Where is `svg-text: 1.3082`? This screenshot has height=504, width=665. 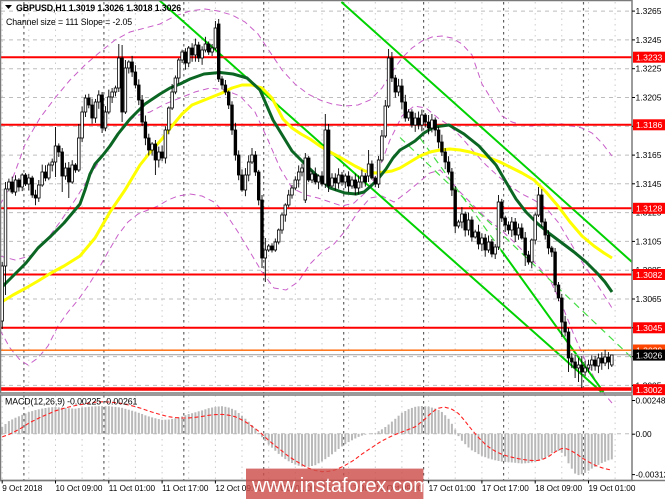 svg-text: 1.3082 is located at coordinates (649, 275).